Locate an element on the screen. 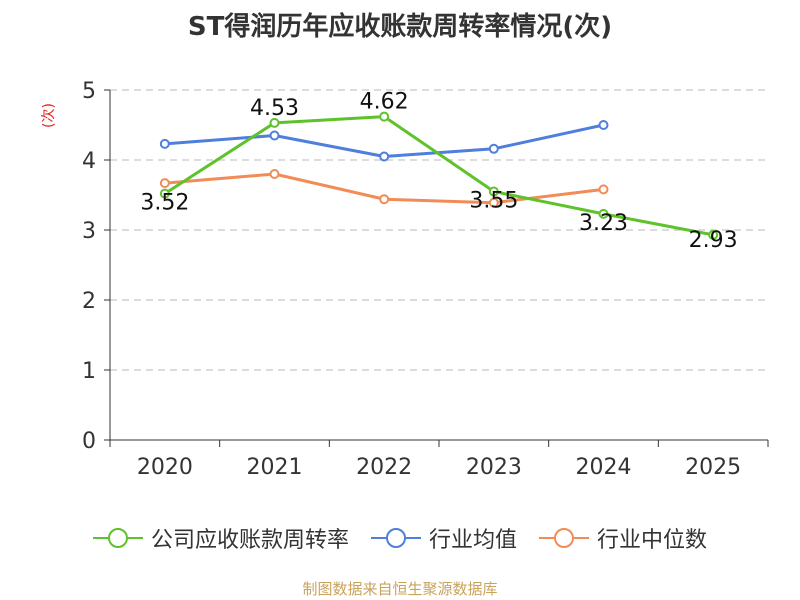  point-company-2022 is located at coordinates (384, 116).